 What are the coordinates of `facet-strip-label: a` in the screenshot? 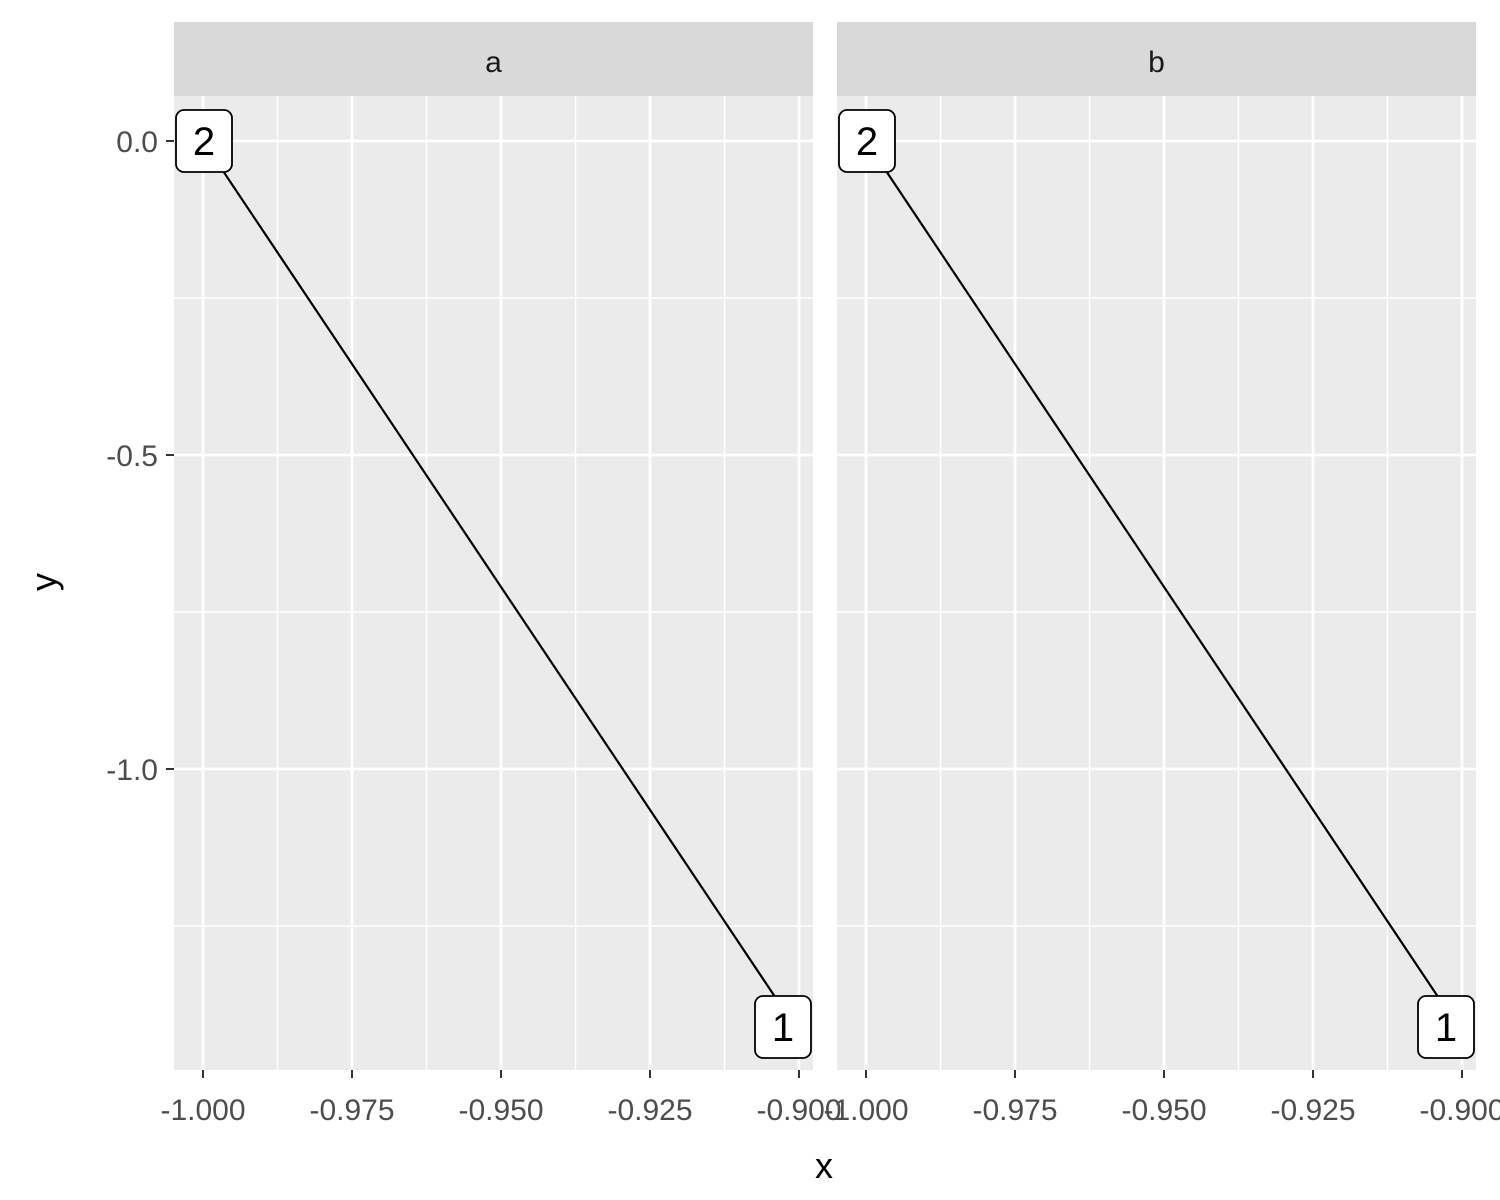 It's located at (493, 62).